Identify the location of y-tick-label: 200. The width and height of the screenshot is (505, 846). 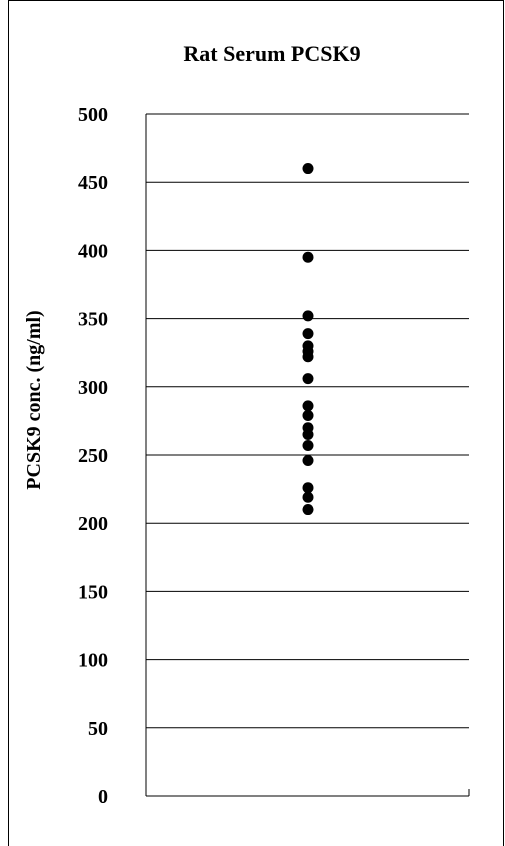
(93, 524).